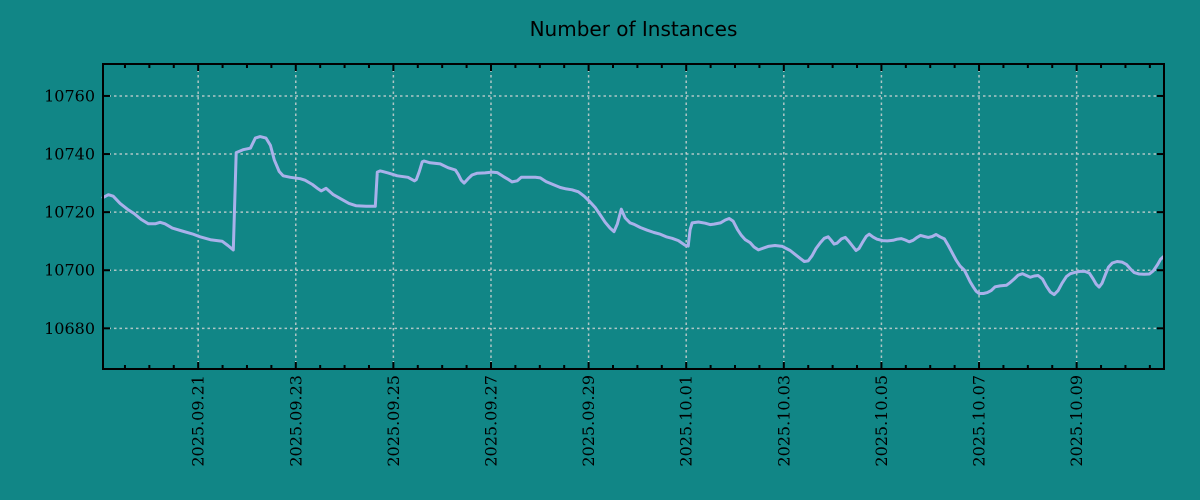 This screenshot has height=500, width=1200. Describe the element at coordinates (686, 421) in the screenshot. I see `x-tick-label: 2025.10.01` at that location.